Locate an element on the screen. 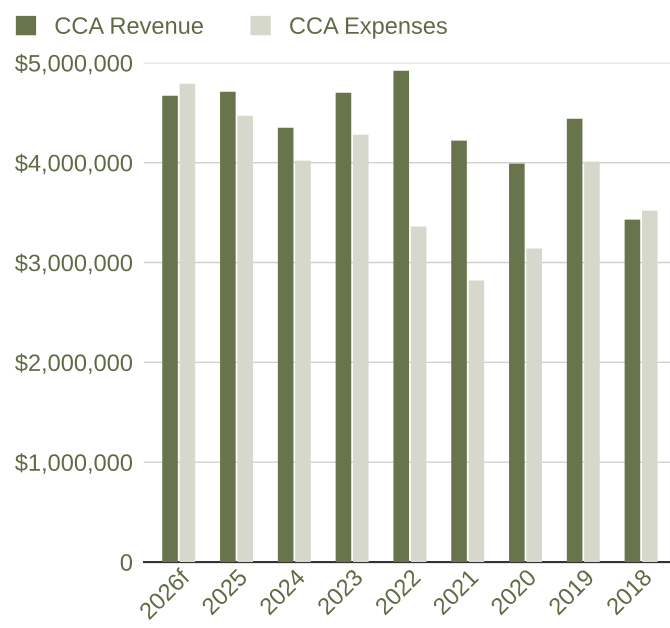  y-tick-label: $2,000,000 is located at coordinates (73, 363).